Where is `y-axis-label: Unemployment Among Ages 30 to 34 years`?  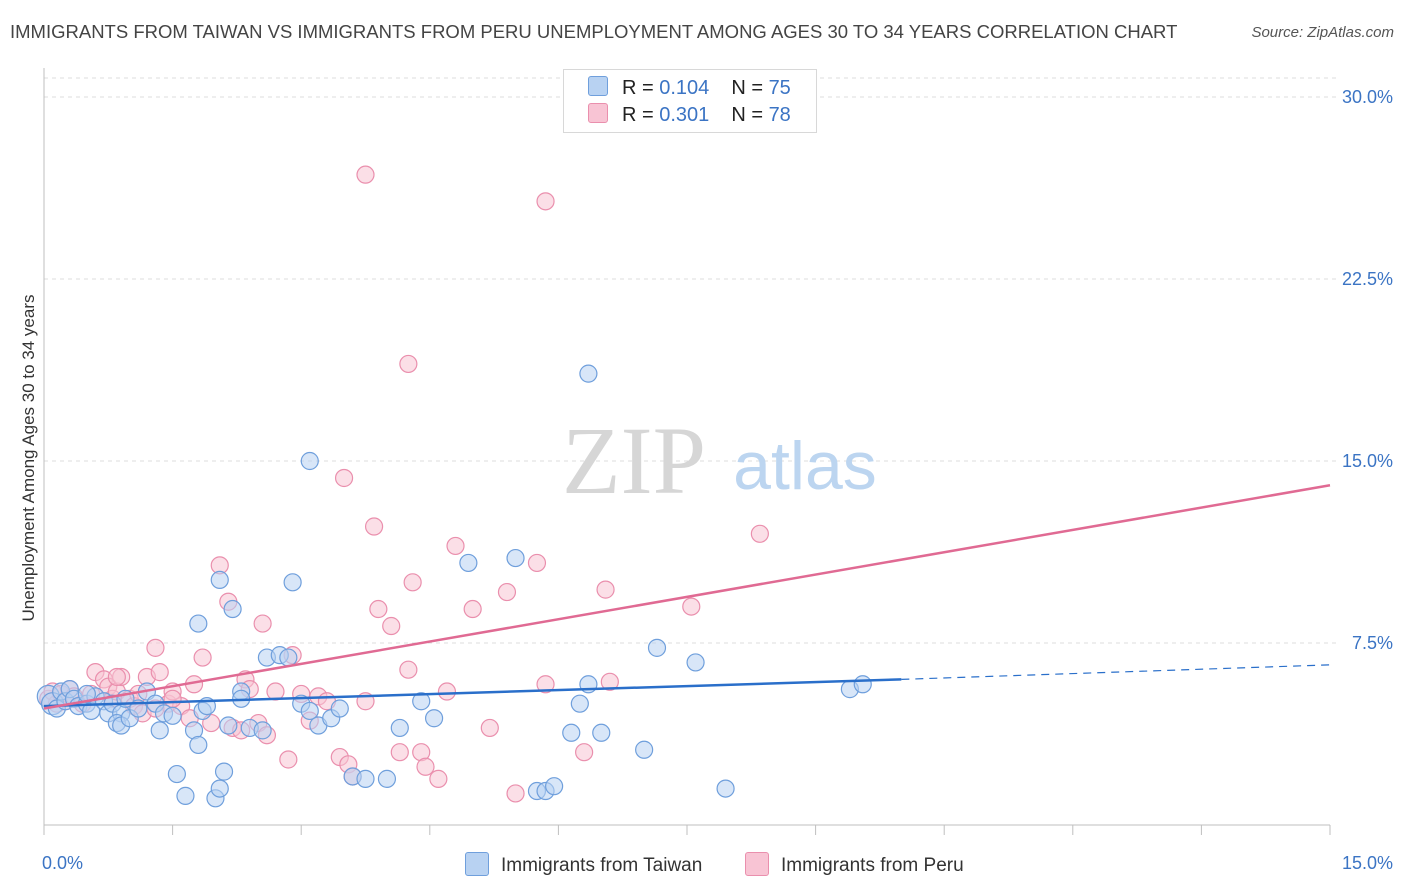 y-axis-label: Unemployment Among Ages 30 to 34 years is located at coordinates (28, 458).